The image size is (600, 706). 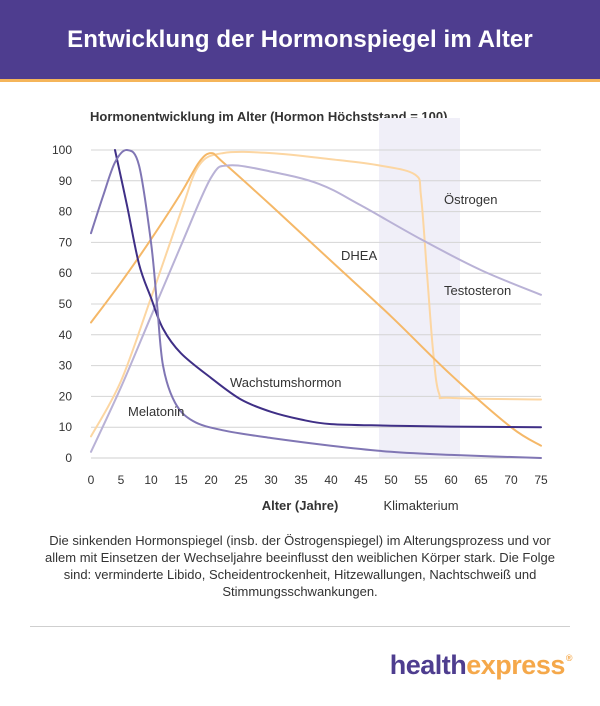 I want to click on x-tick-label: 20, so click(x=211, y=480).